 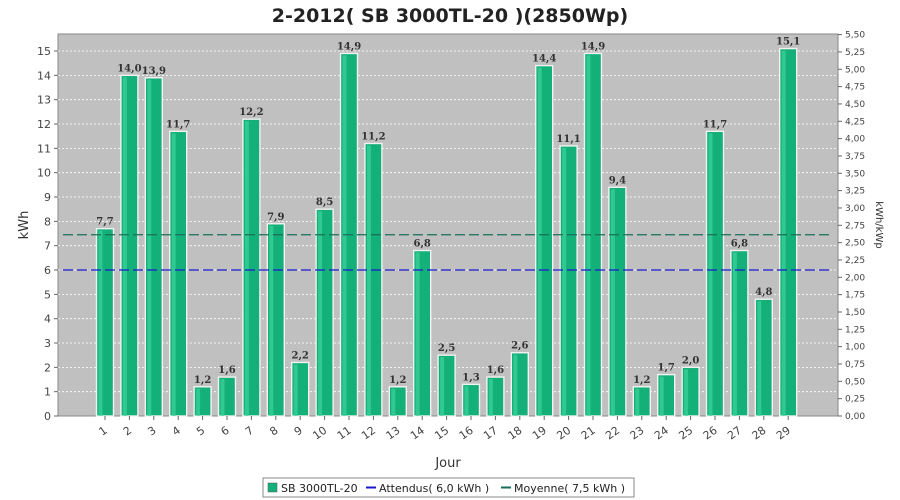 I want to click on y-right-tick-label: 2,25, so click(x=855, y=261).